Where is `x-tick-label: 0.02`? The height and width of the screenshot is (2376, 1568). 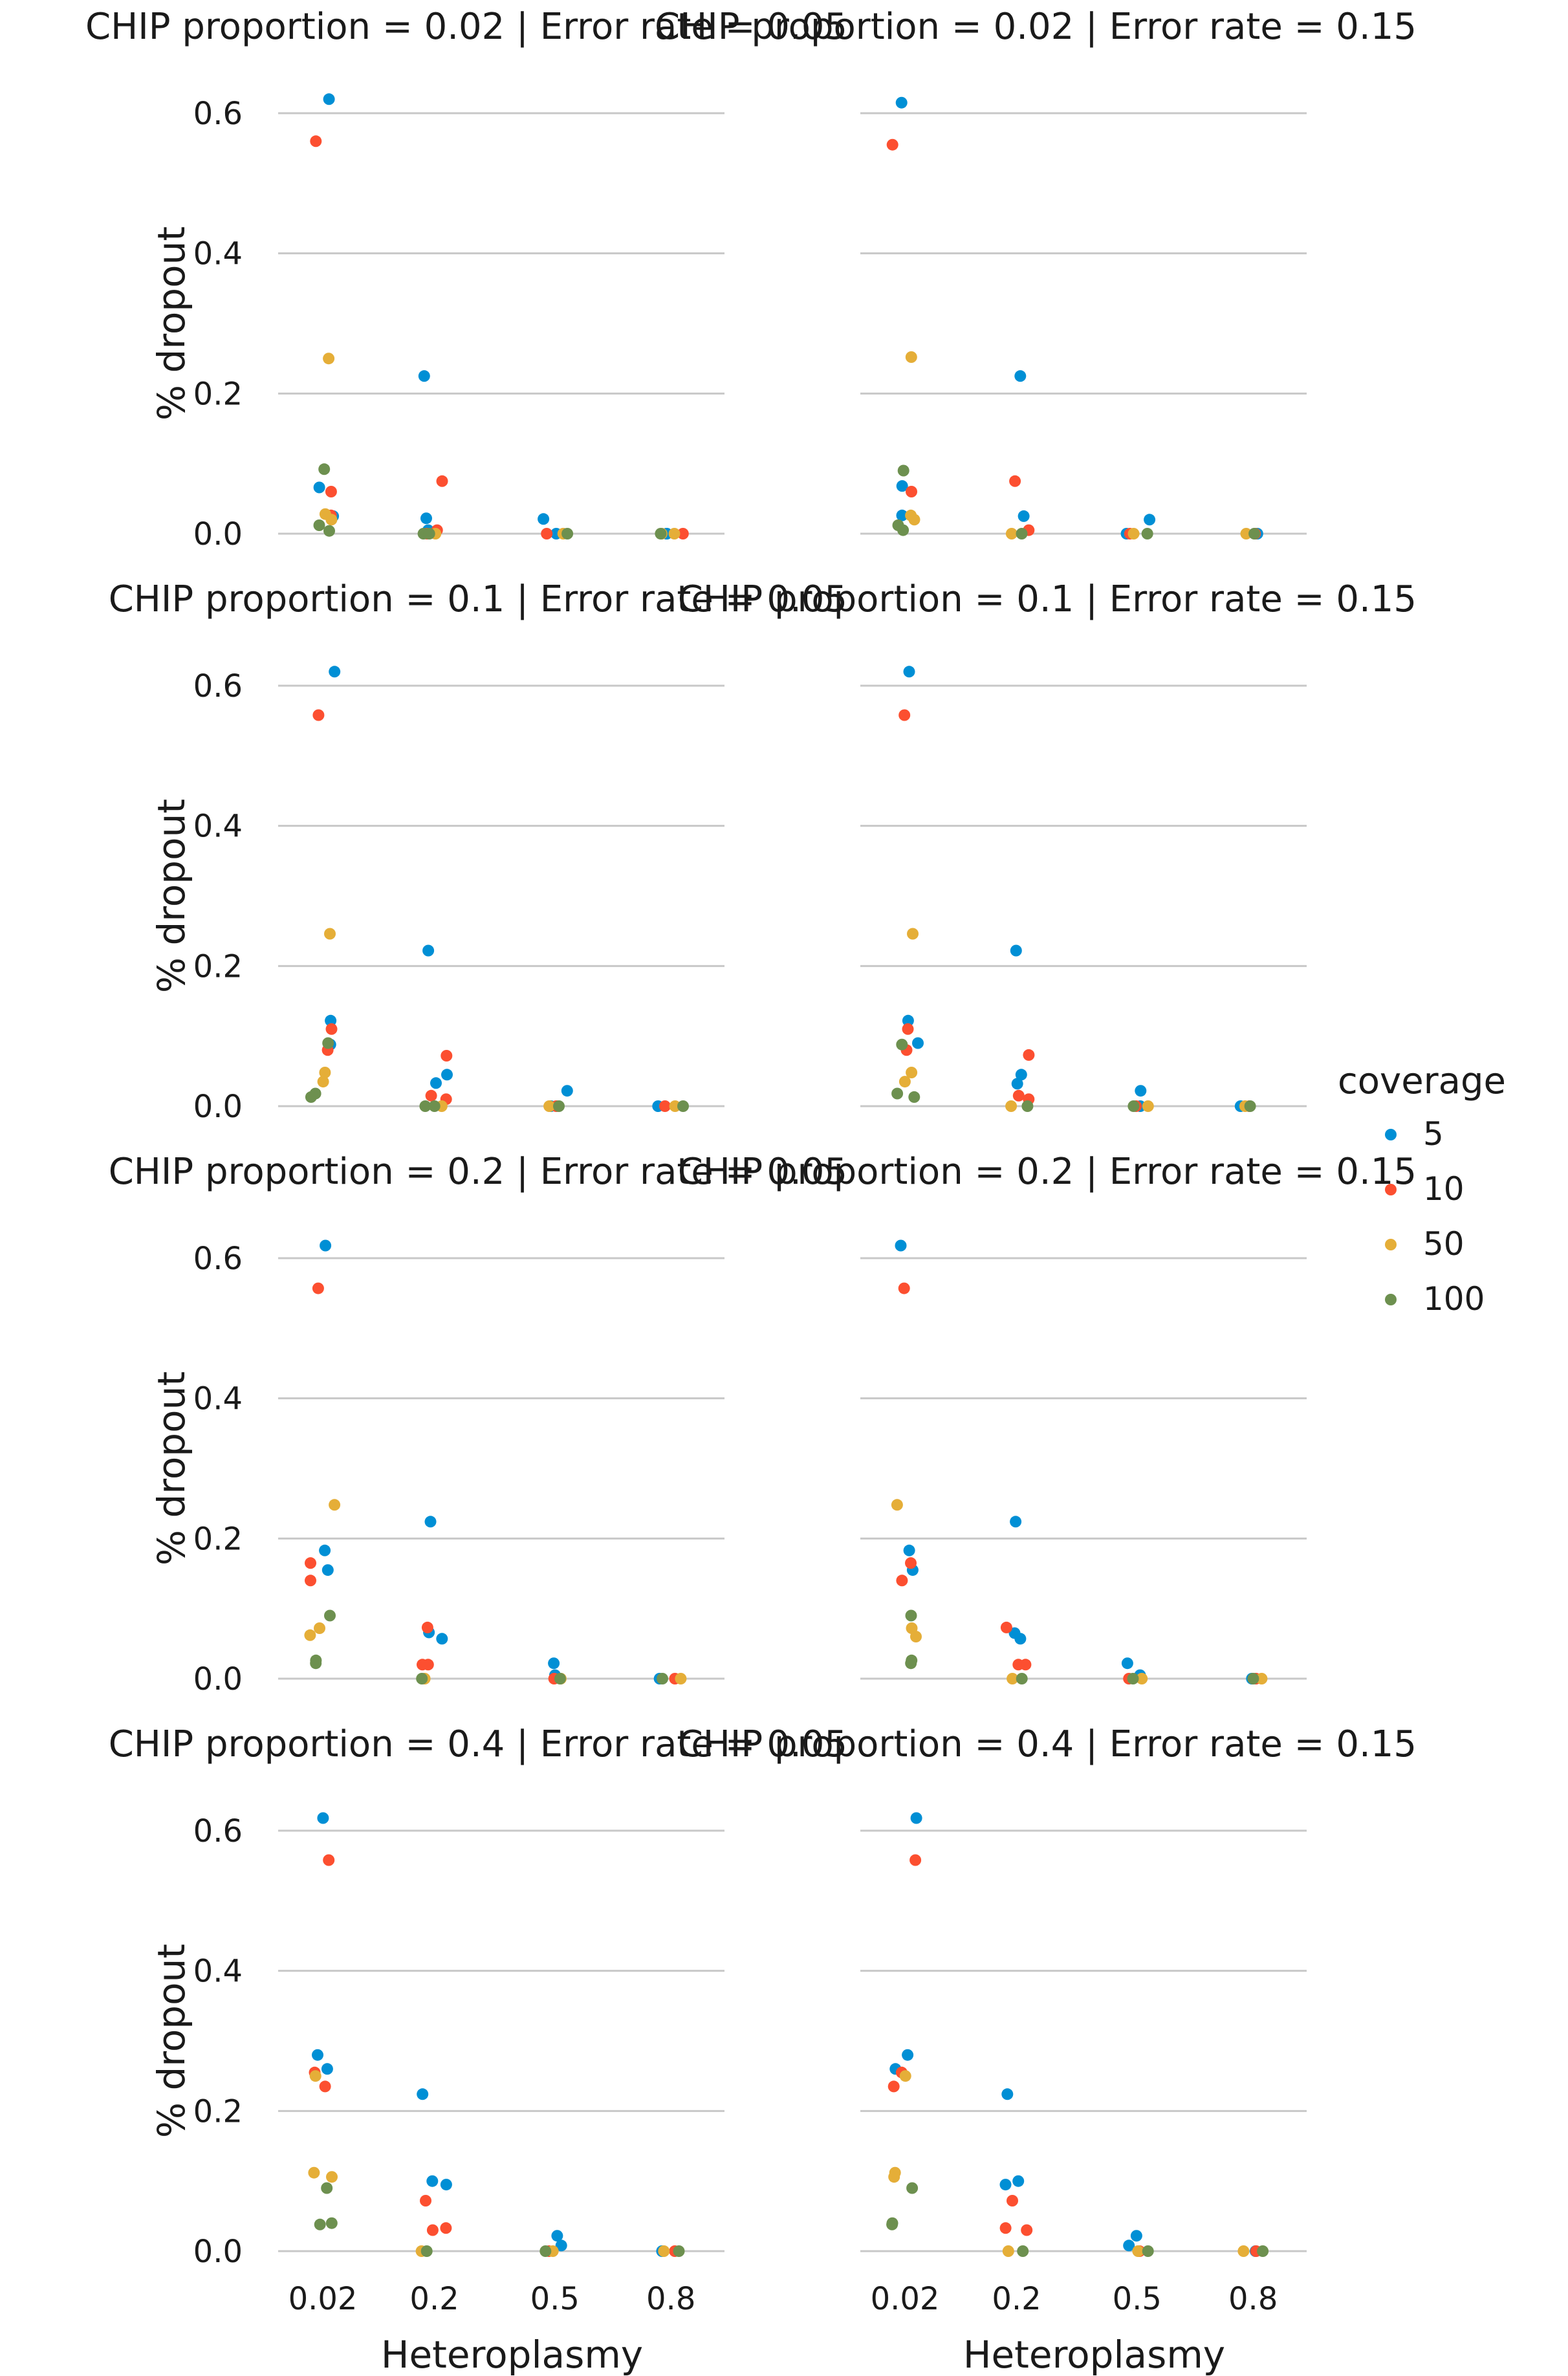
x-tick-label: 0.02 is located at coordinates (905, 2299).